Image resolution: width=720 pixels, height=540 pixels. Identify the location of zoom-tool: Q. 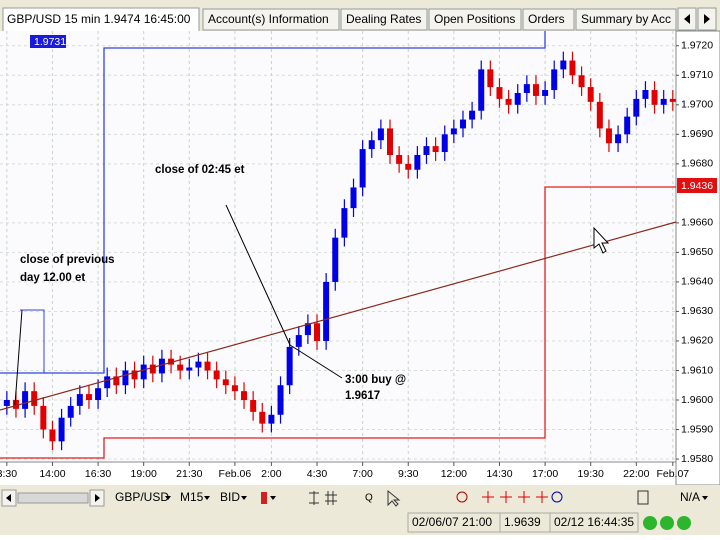
(369, 498).